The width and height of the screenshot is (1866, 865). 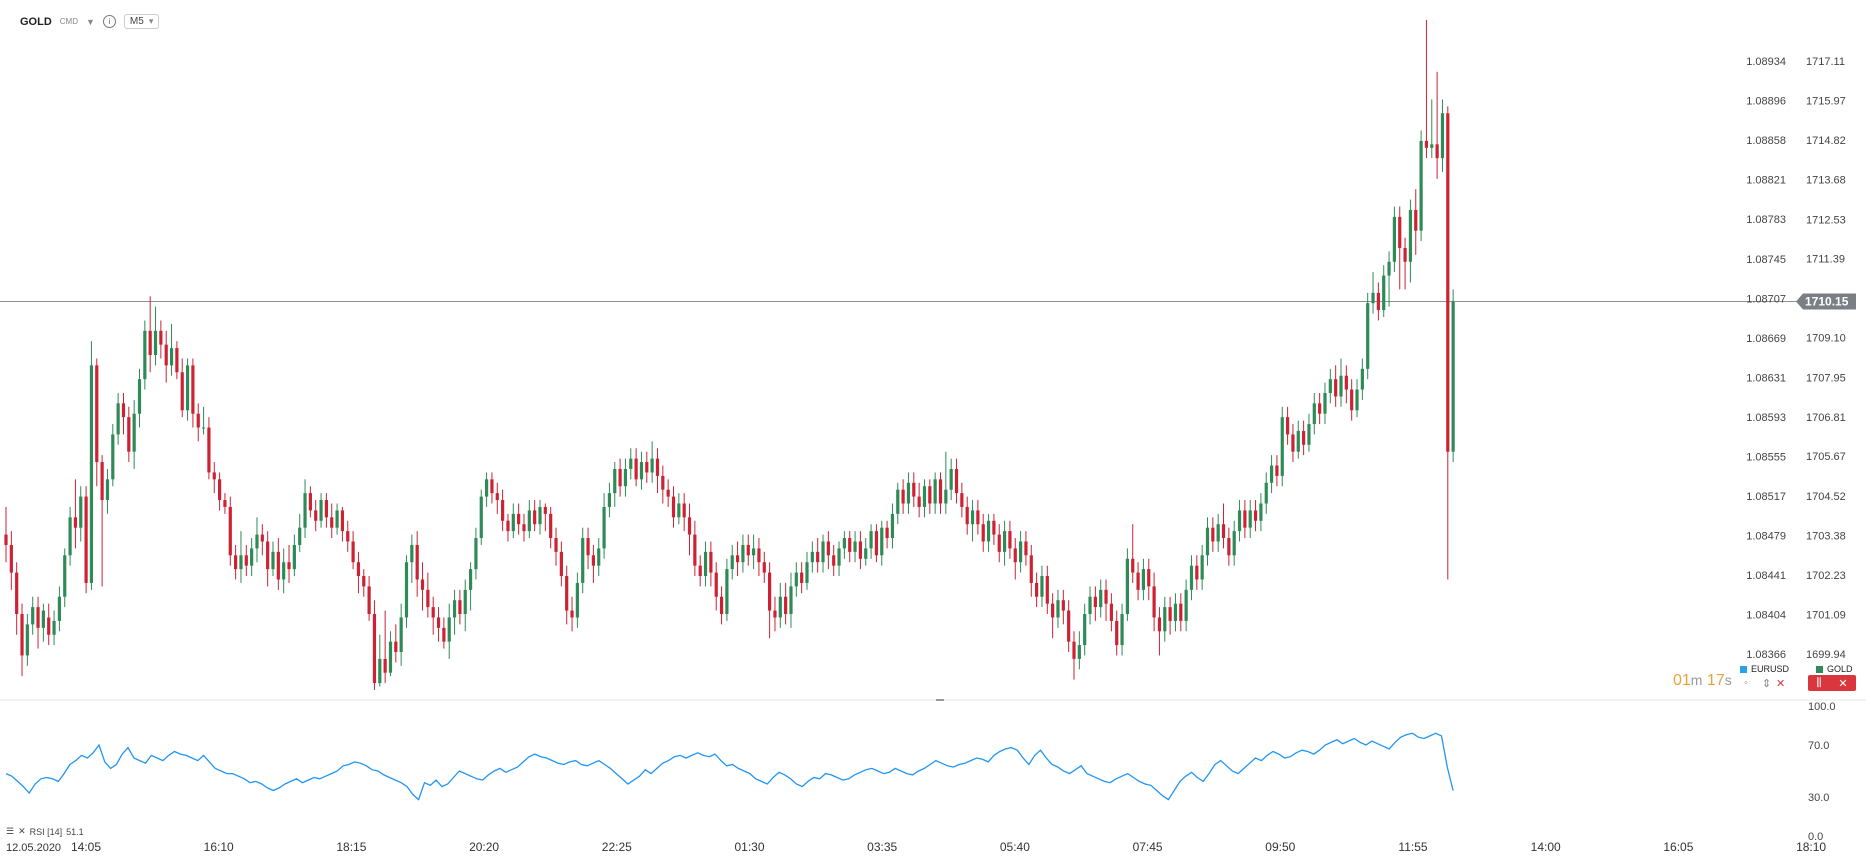 What do you see at coordinates (1764, 669) in the screenshot?
I see `legend-eurusd: EURUSD` at bounding box center [1764, 669].